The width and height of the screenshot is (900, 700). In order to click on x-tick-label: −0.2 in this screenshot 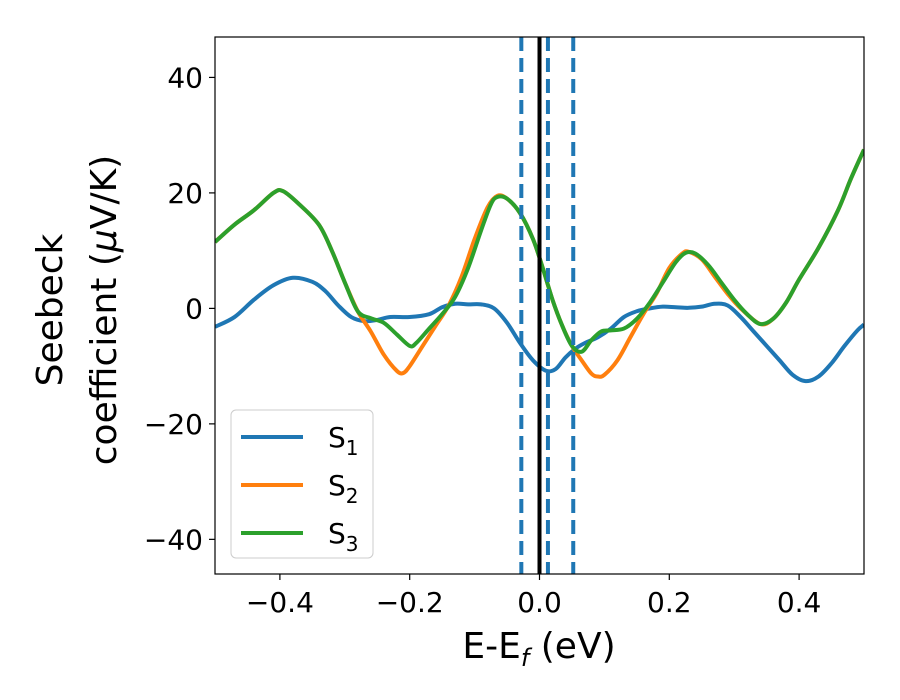, I will do `click(410, 602)`.